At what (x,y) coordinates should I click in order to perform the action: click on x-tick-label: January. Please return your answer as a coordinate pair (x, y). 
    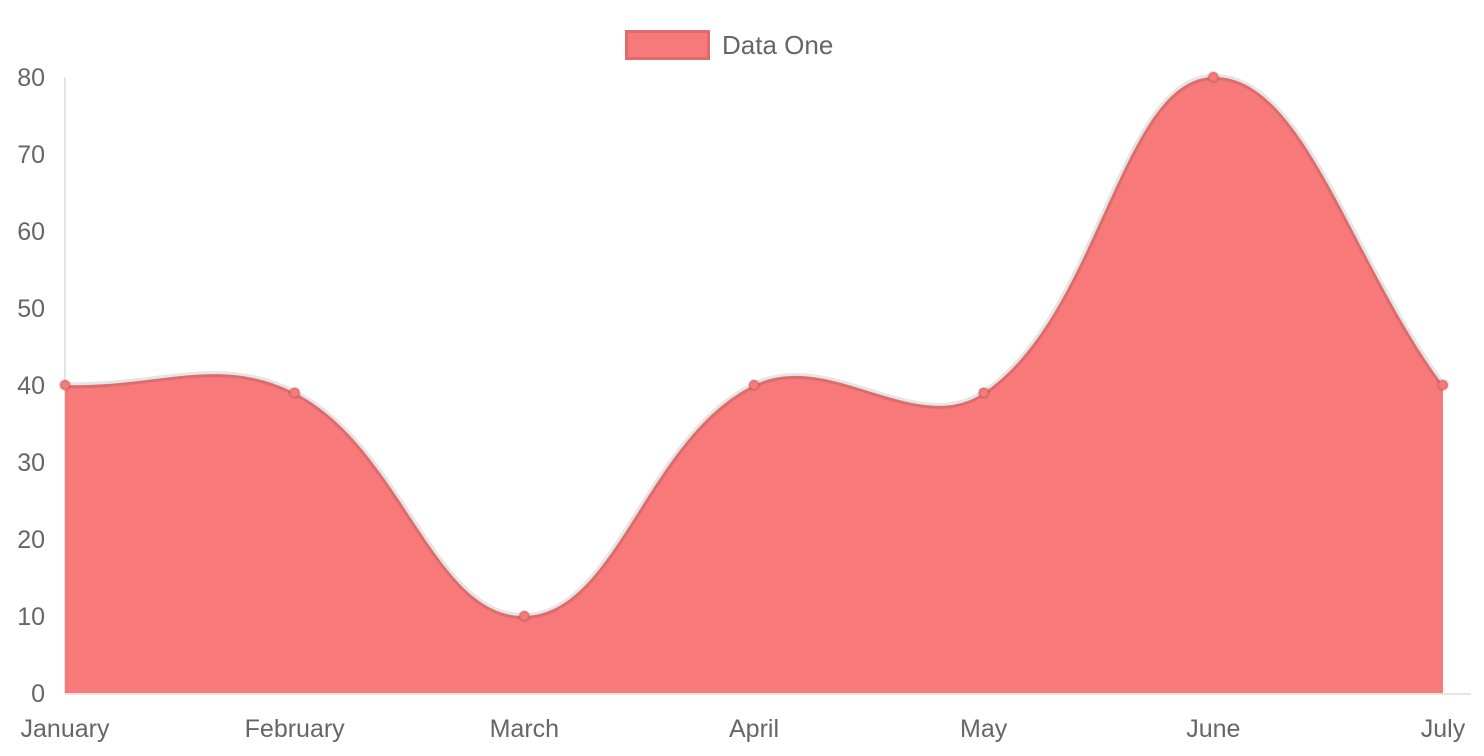
    Looking at the image, I should click on (65, 729).